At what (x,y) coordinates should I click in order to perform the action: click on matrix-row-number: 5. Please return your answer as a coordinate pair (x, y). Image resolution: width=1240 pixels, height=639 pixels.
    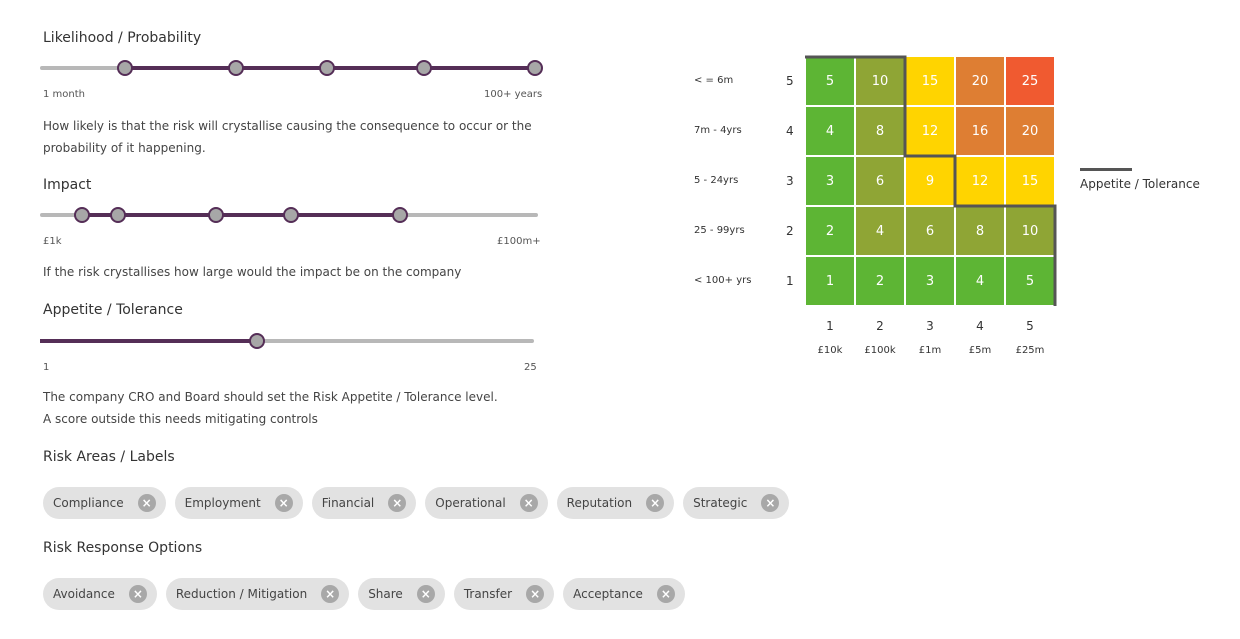
    Looking at the image, I should click on (790, 81).